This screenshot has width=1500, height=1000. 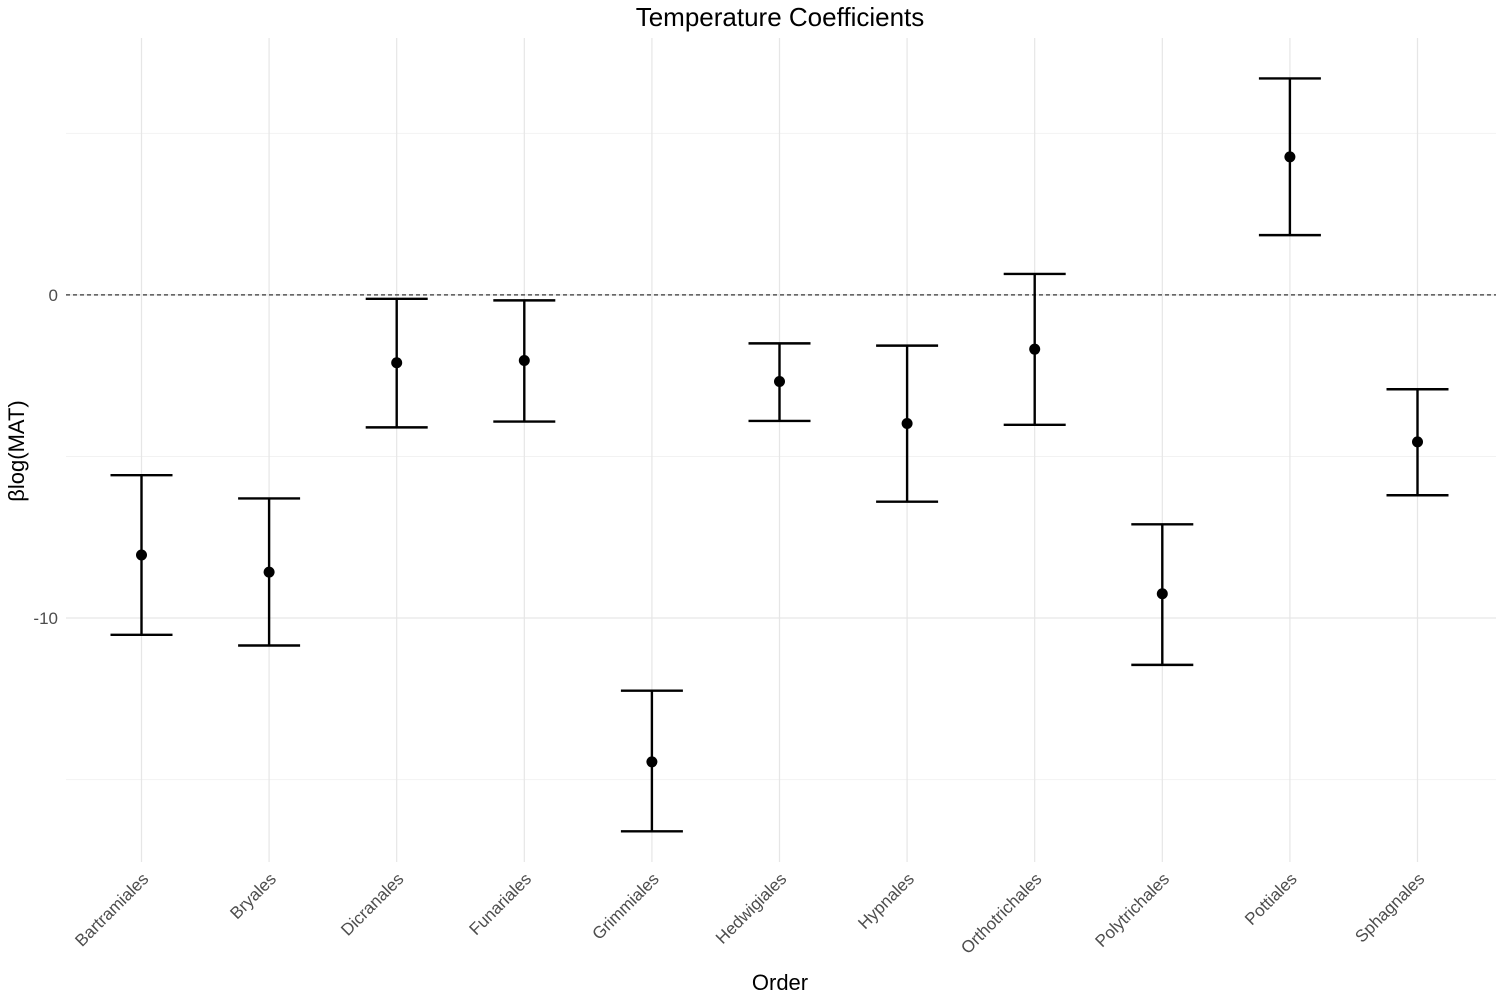 What do you see at coordinates (45, 618) in the screenshot?
I see `y-tick-label: -10` at bounding box center [45, 618].